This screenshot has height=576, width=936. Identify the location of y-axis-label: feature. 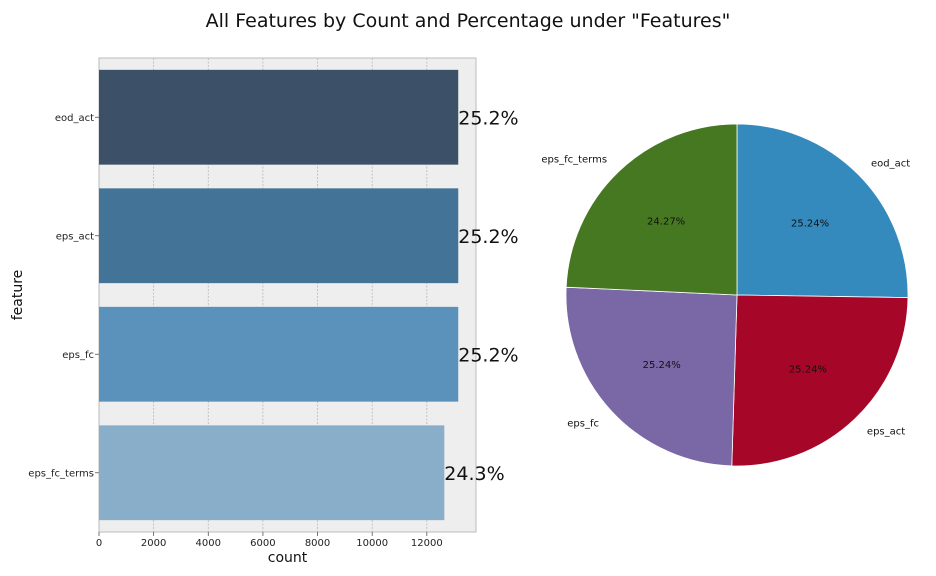
(18, 295).